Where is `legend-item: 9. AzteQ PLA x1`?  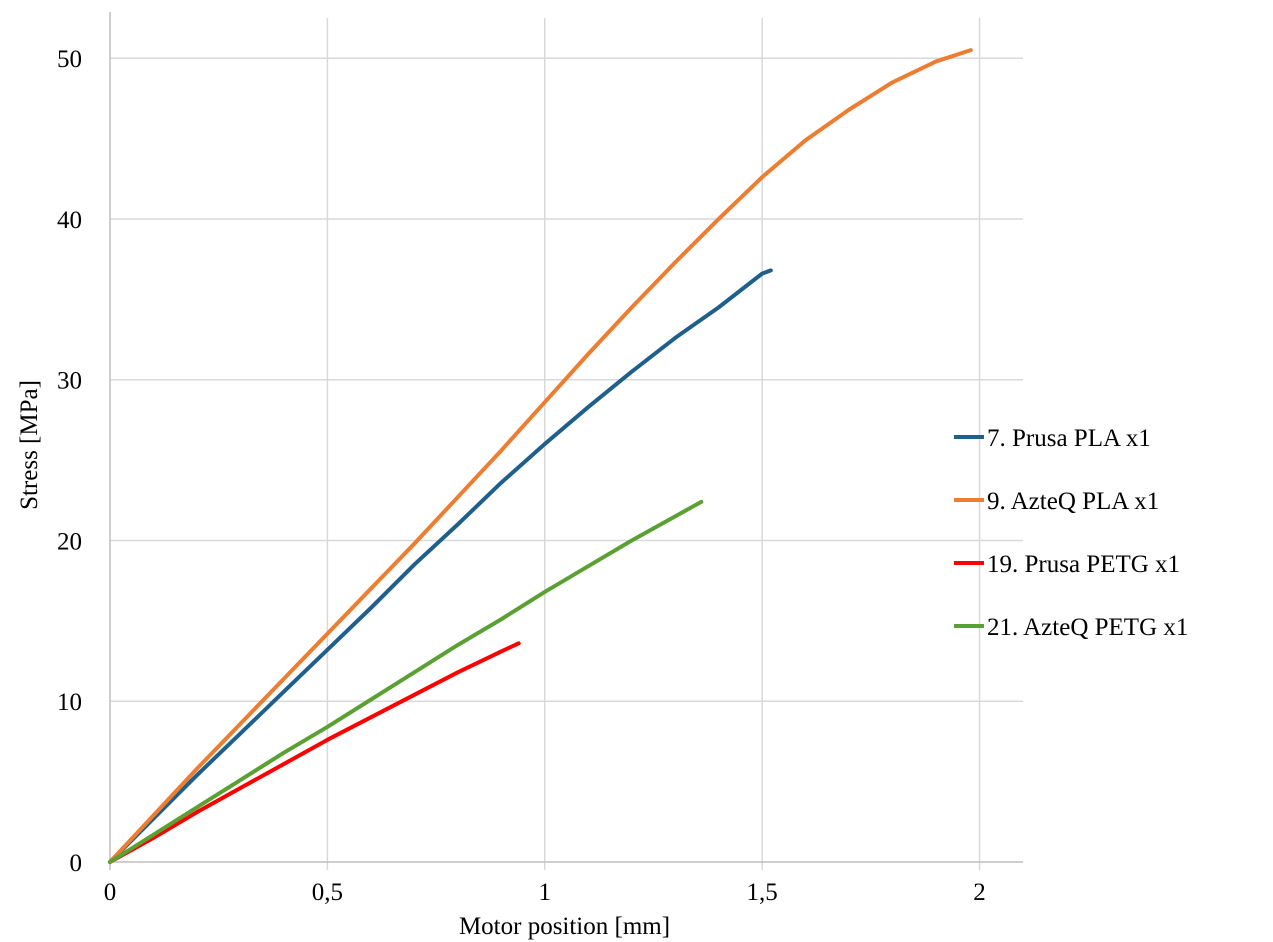
legend-item: 9. AzteQ PLA x1 is located at coordinates (1056, 501).